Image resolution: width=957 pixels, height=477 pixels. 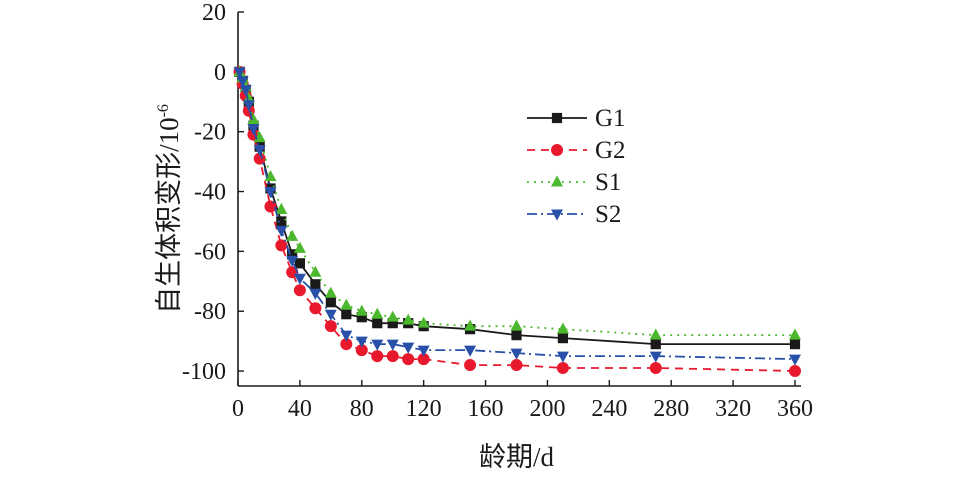 What do you see at coordinates (163, 110) in the screenshot?
I see `y-axis-title-exponent: -6` at bounding box center [163, 110].